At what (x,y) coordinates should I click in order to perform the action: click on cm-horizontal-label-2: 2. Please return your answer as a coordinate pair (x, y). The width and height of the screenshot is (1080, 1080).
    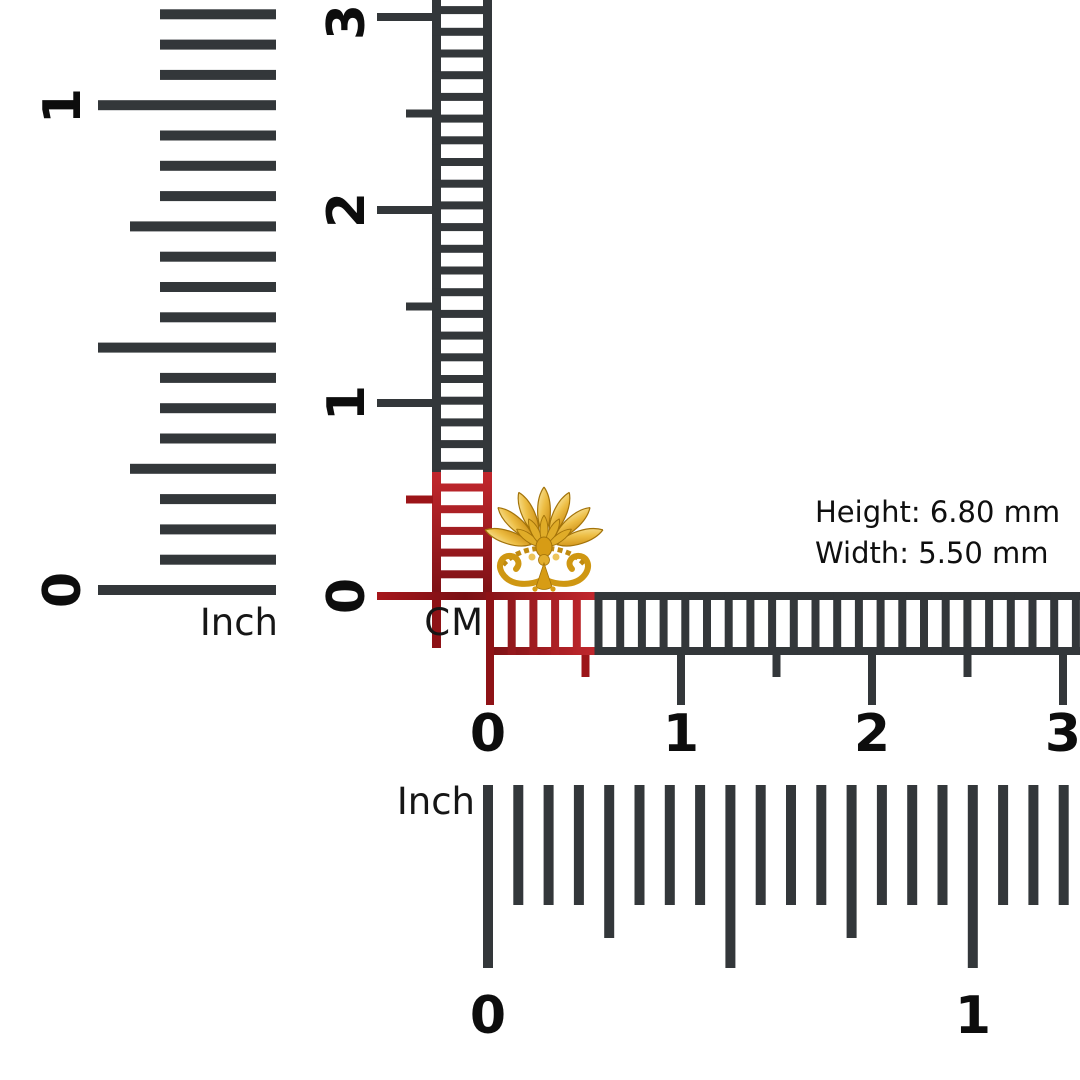
    Looking at the image, I should click on (872, 734).